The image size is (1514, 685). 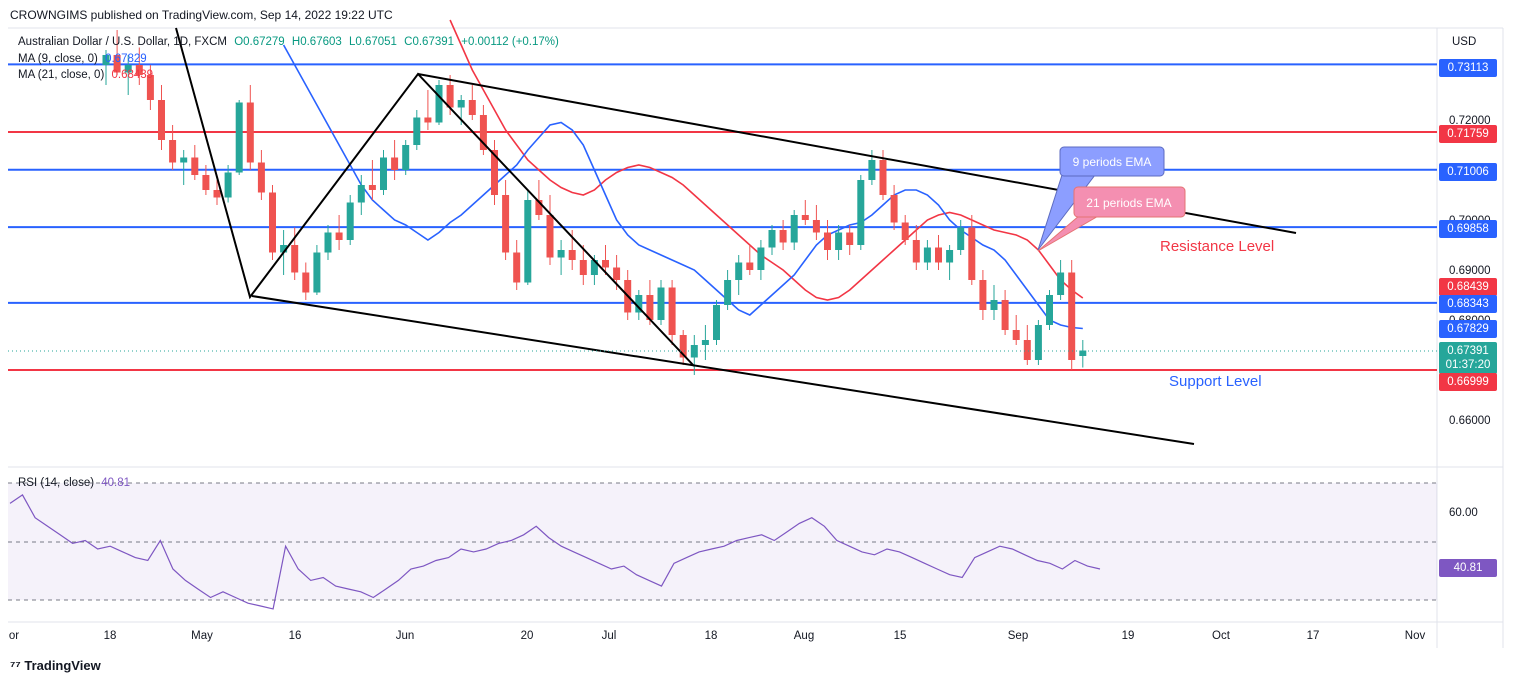 I want to click on price-tick-0: 0.72000, so click(x=1470, y=121).